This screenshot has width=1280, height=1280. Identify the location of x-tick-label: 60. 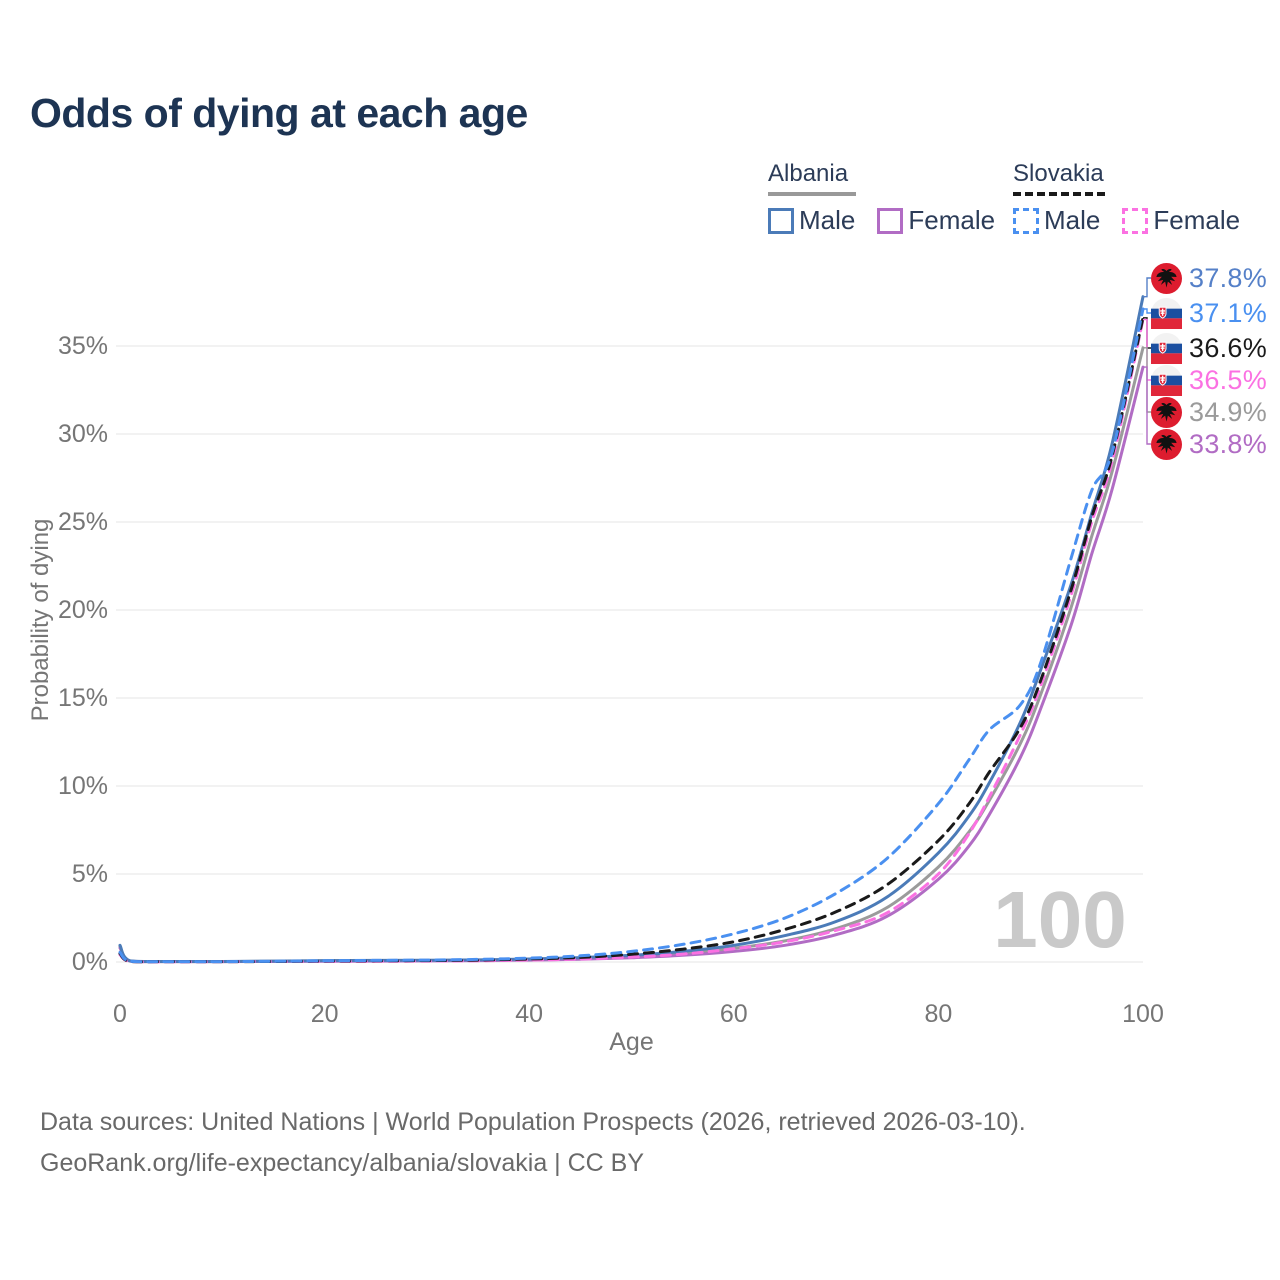
(734, 1014).